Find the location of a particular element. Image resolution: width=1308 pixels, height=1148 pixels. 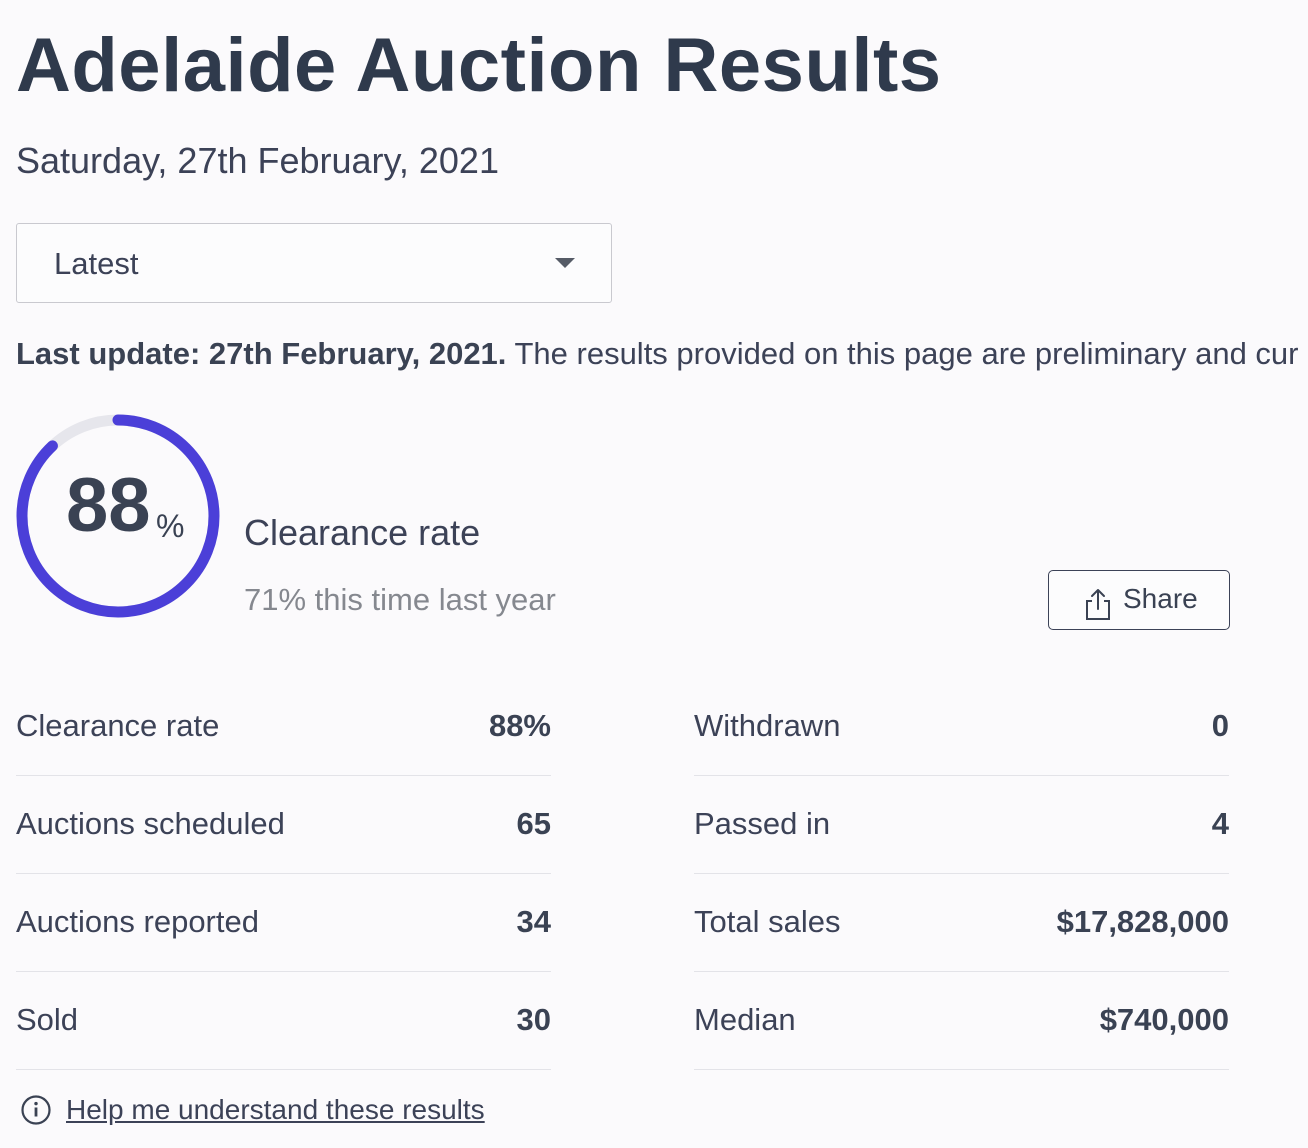

period-select-value: Latest is located at coordinates (96, 263).